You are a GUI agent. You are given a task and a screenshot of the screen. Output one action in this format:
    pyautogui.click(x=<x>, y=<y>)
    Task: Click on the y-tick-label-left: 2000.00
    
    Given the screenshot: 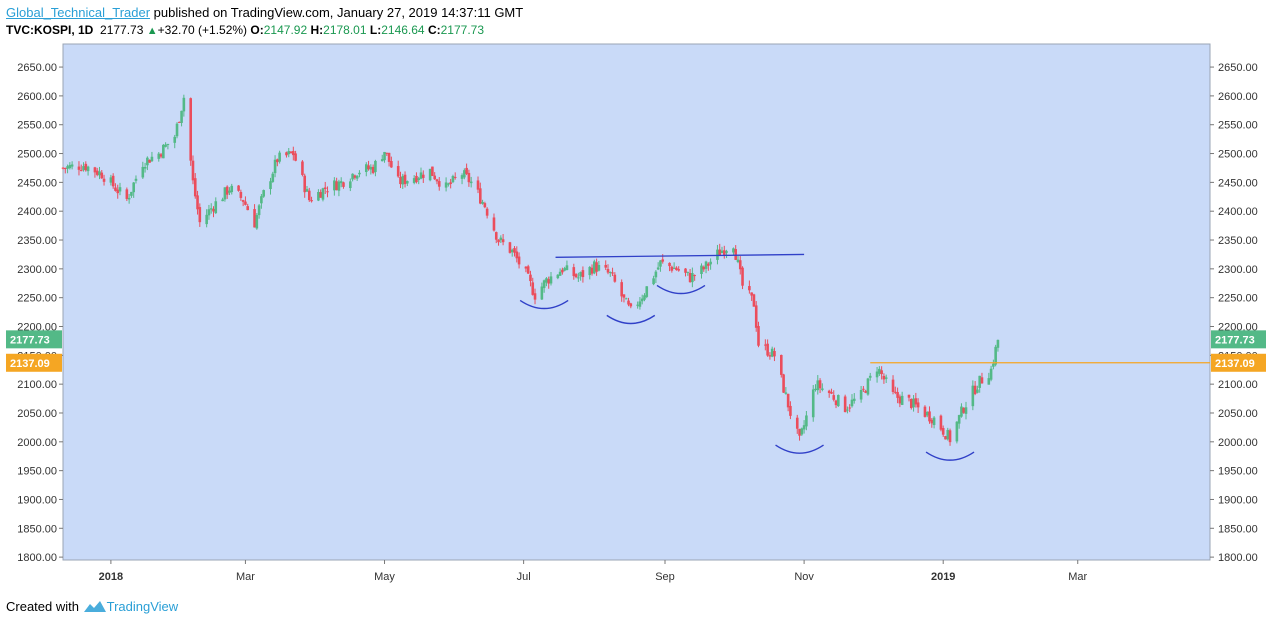 What is the action you would take?
    pyautogui.click(x=37, y=443)
    